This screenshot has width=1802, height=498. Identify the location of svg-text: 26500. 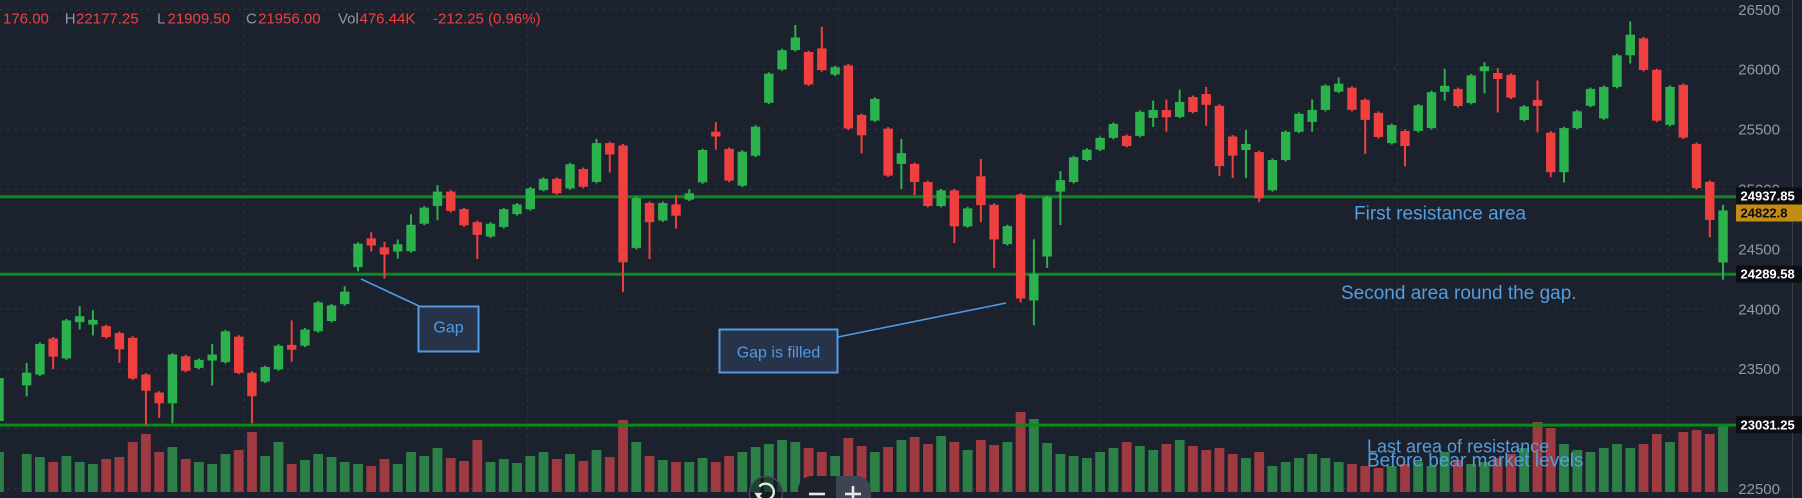
(1759, 10).